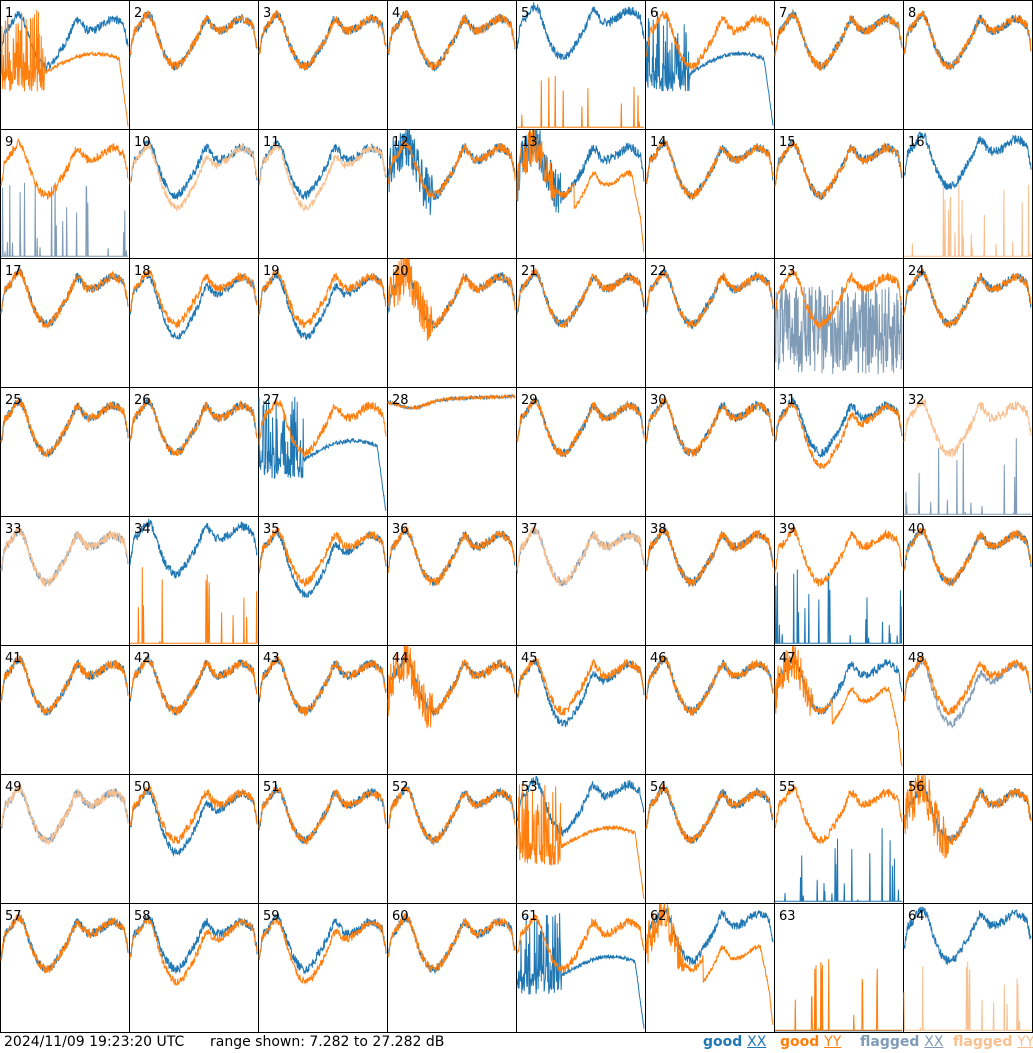 The height and width of the screenshot is (1053, 1033). I want to click on panel-47: 47, so click(839, 710).